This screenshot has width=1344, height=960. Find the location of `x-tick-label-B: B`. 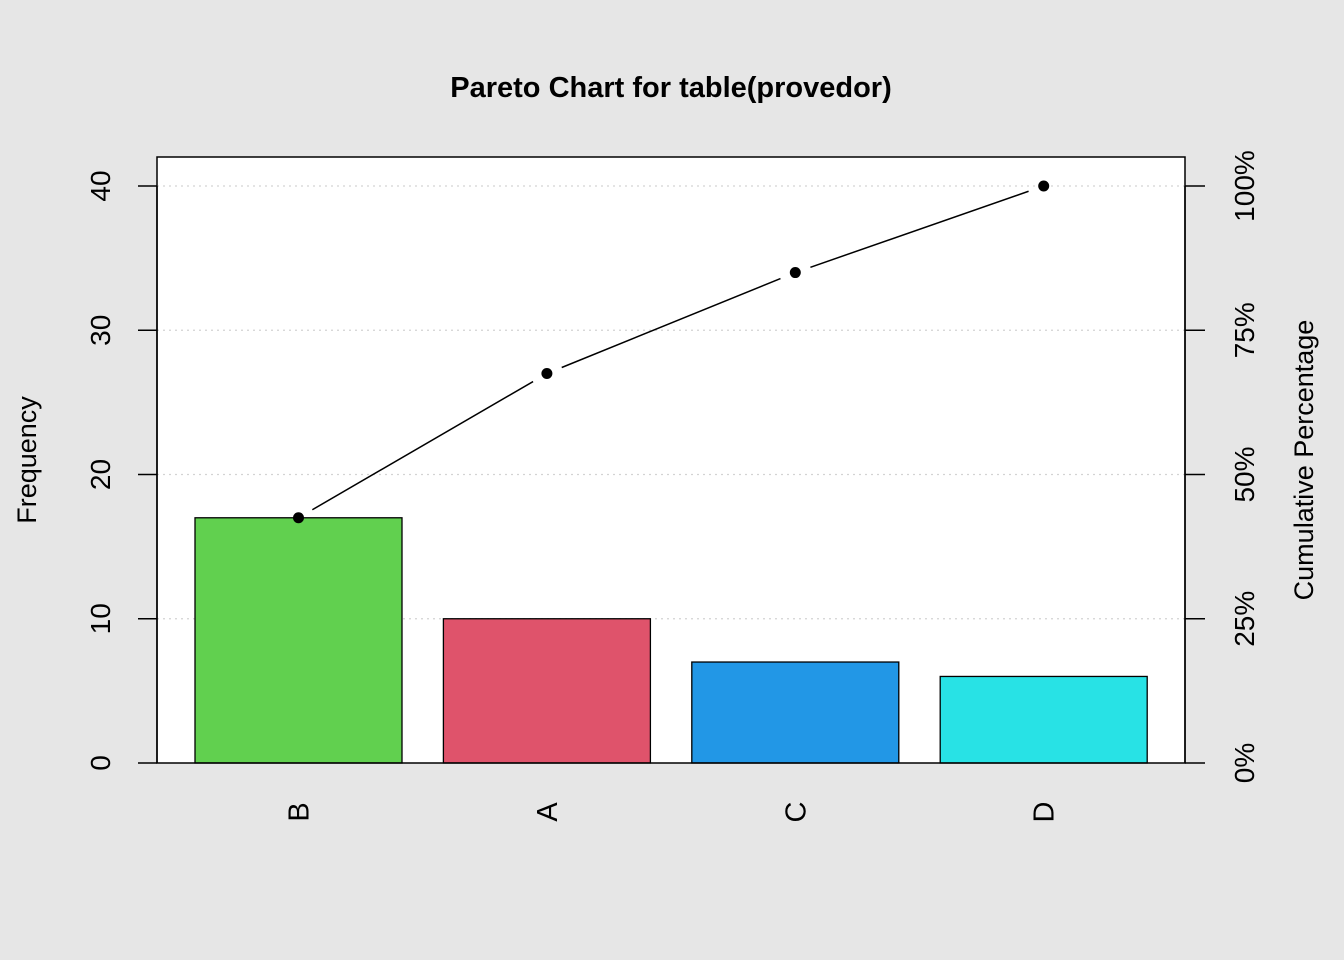

x-tick-label-B: B is located at coordinates (300, 811).